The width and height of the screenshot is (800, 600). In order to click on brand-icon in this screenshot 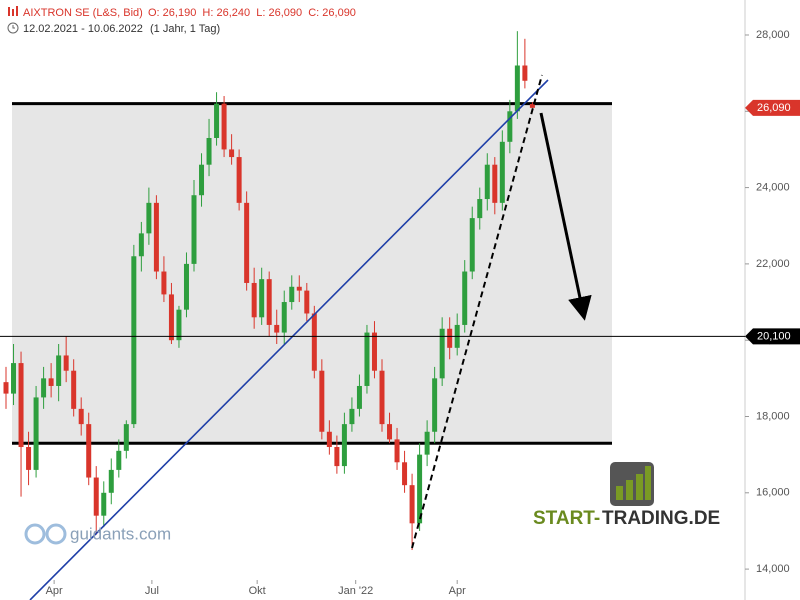, I will do `click(632, 484)`.